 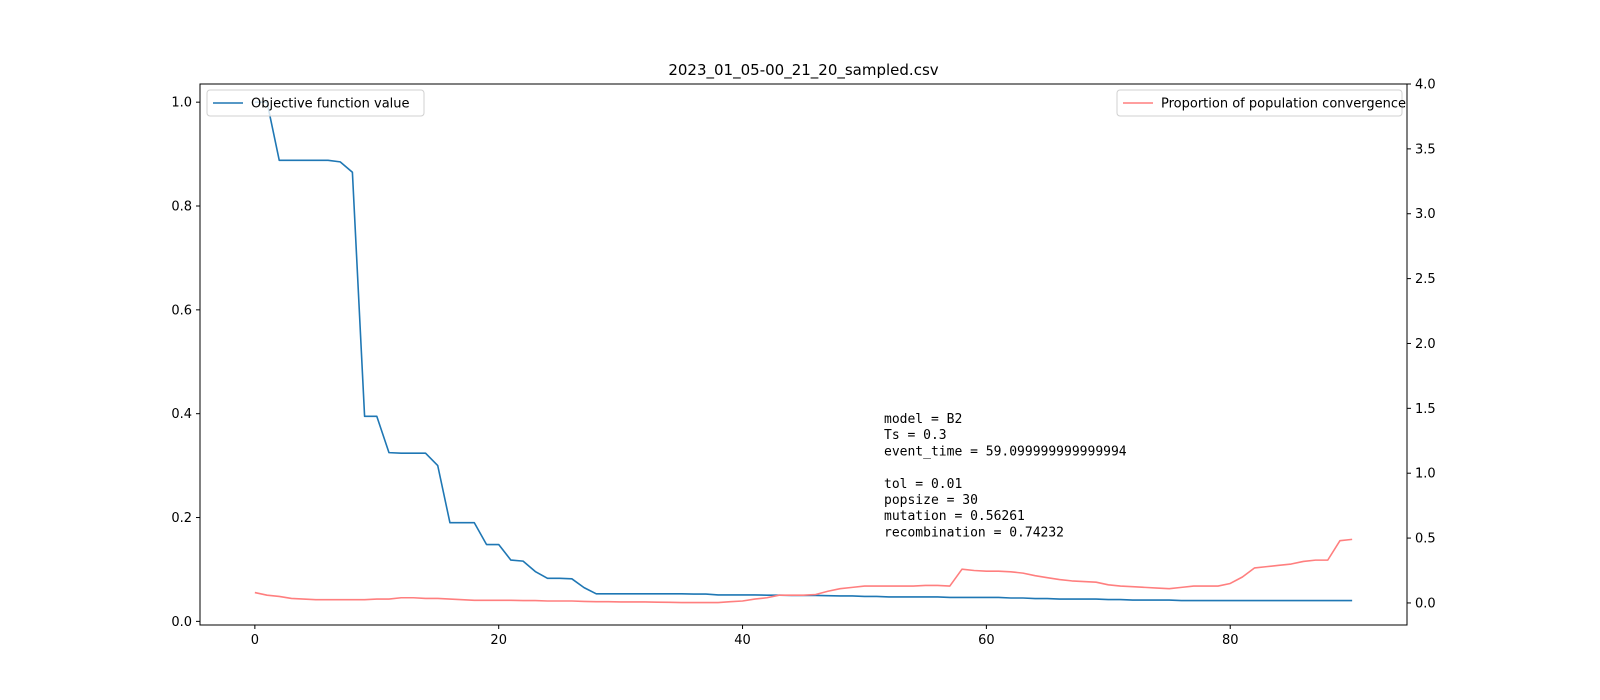 I want to click on x-tick-label: 40, so click(x=742, y=640).